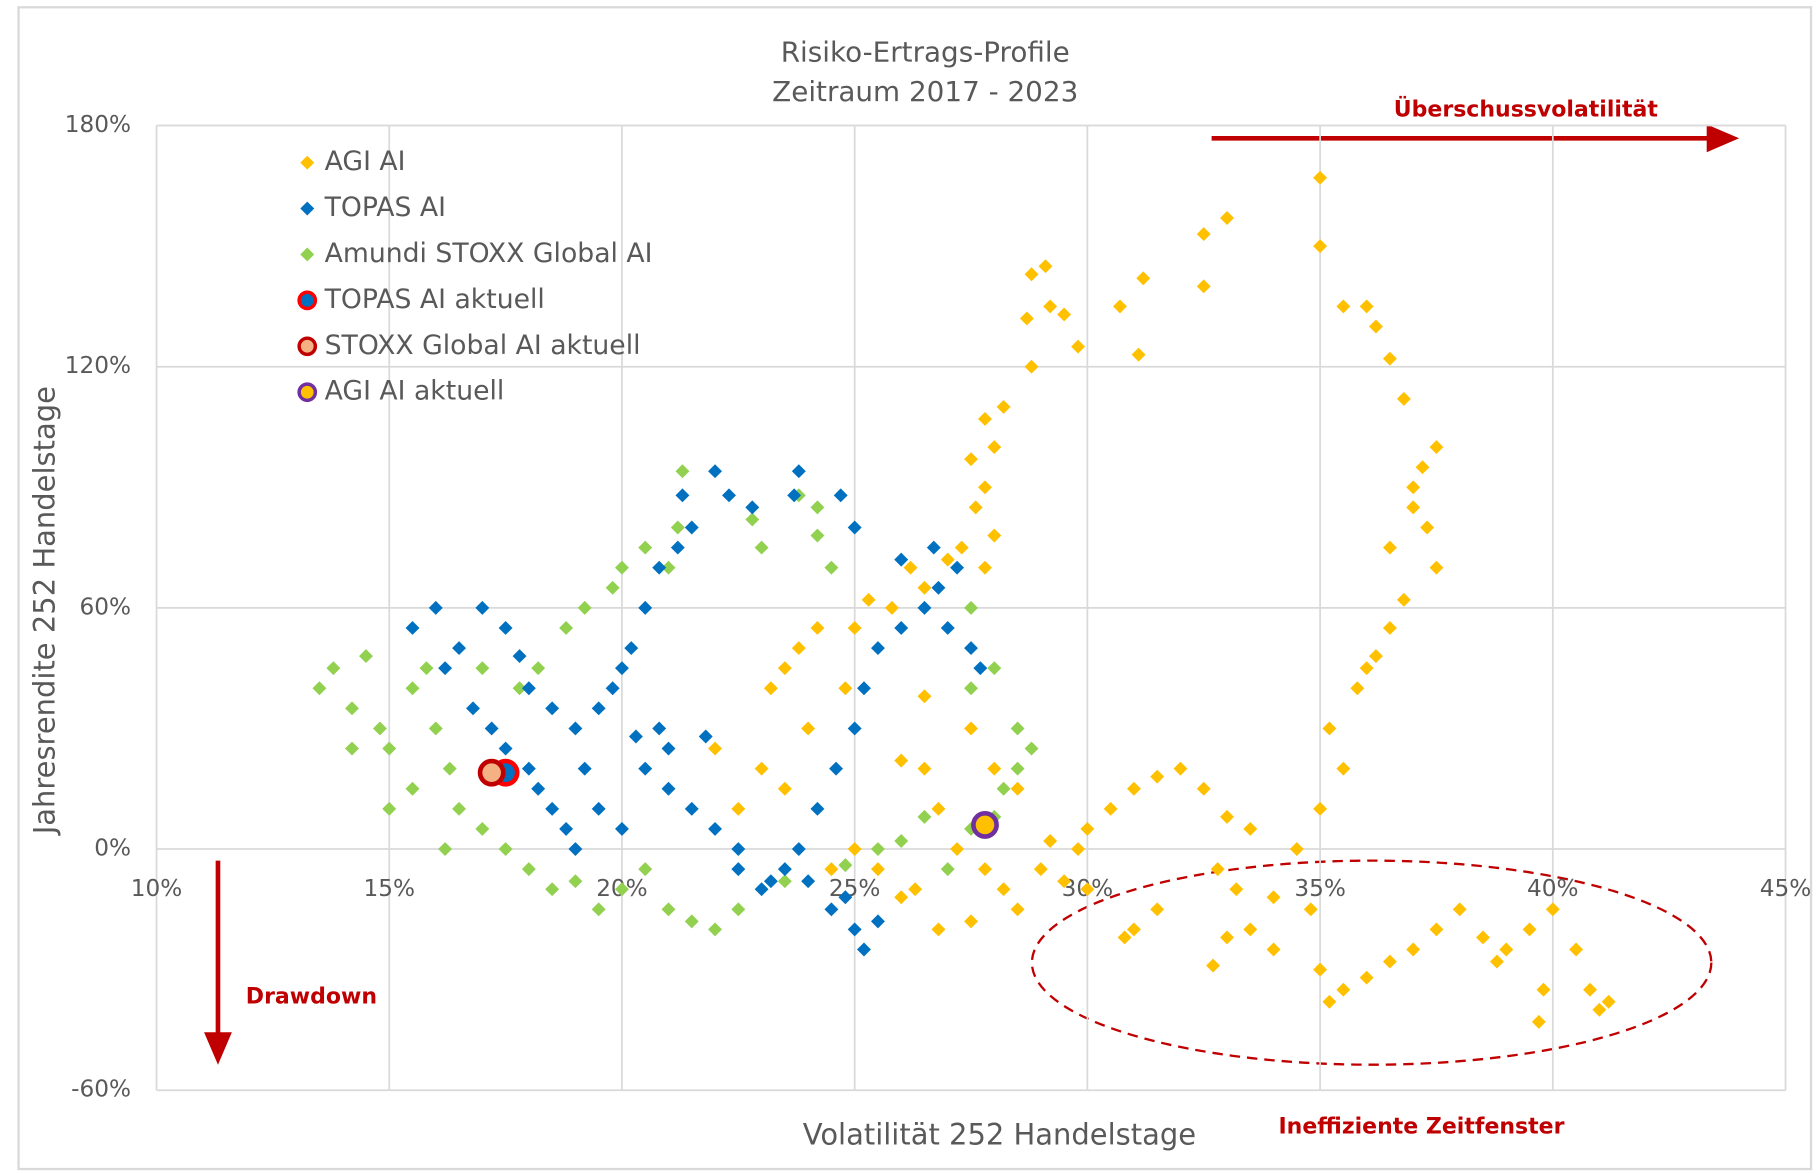 The height and width of the screenshot is (1174, 1818). I want to click on legend-label: STOXX Global AI aktuell, so click(483, 345).